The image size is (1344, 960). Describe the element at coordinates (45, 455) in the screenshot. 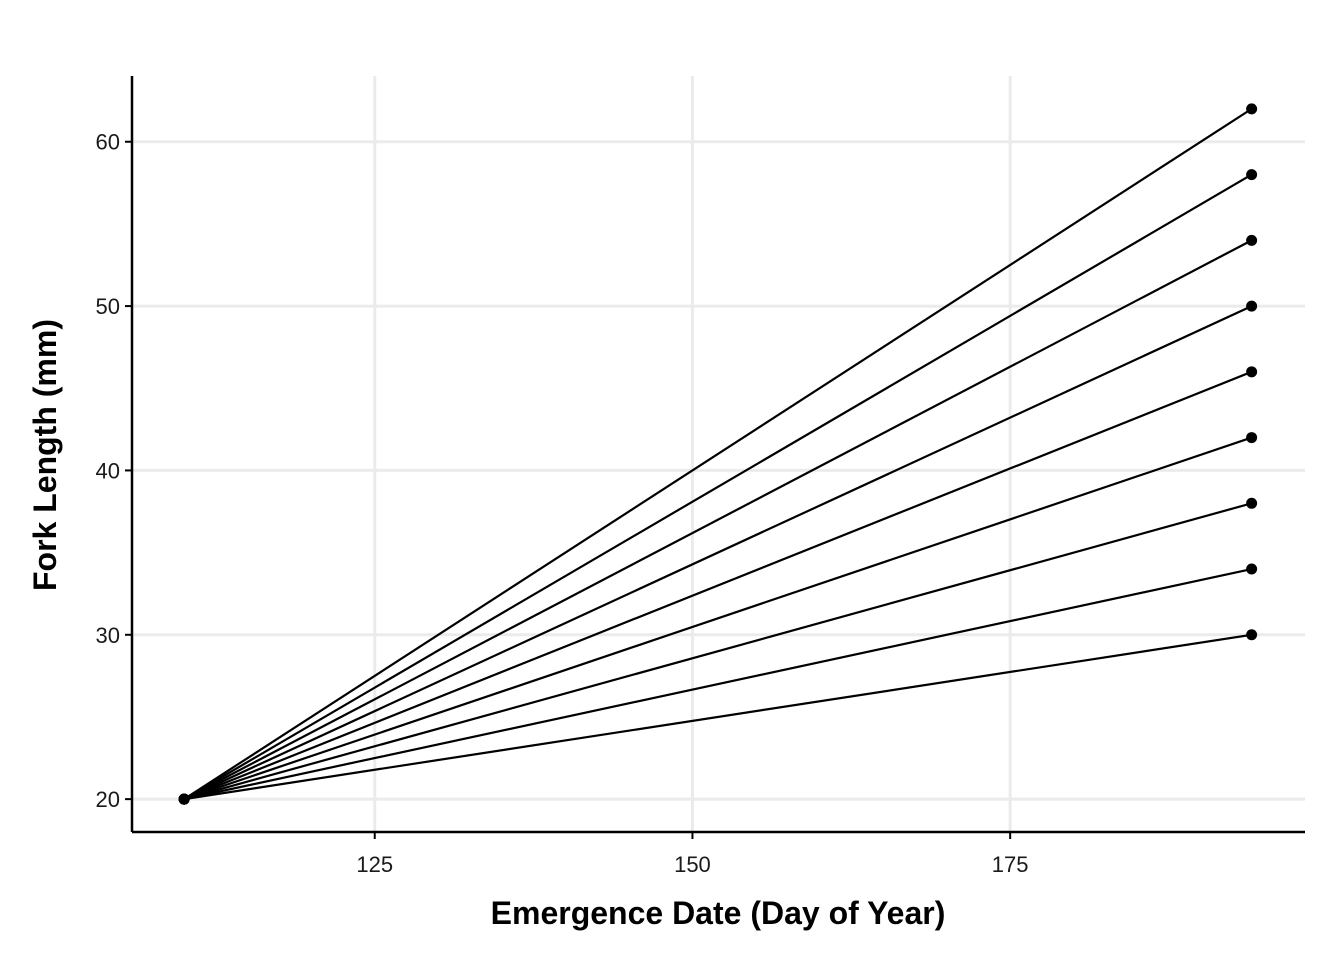

I see `y-axis-title: Fork Length (mm)` at that location.